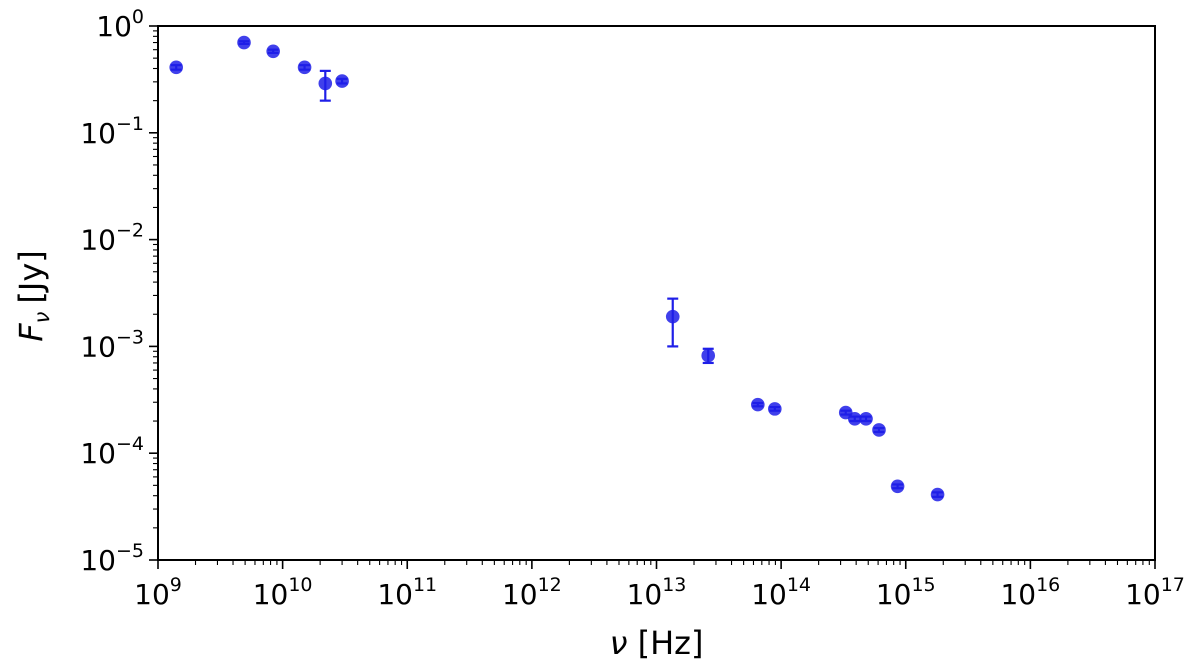 The height and width of the screenshot is (672, 1200). I want to click on x-tick-label: 1017, so click(1155, 592).